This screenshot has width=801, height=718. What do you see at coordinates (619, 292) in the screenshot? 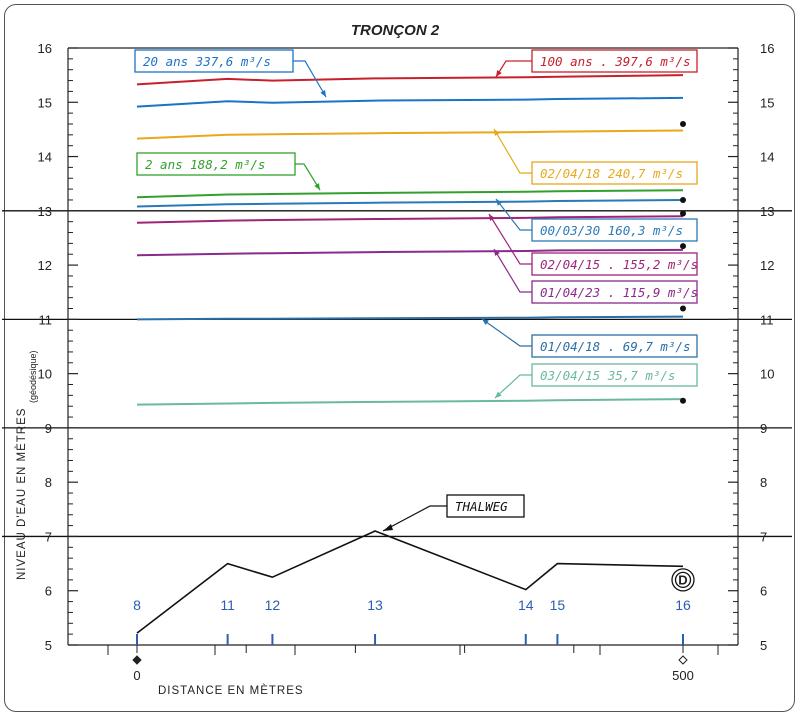
I see `series-label: 01/04/23 . 115,9 m³/s` at bounding box center [619, 292].